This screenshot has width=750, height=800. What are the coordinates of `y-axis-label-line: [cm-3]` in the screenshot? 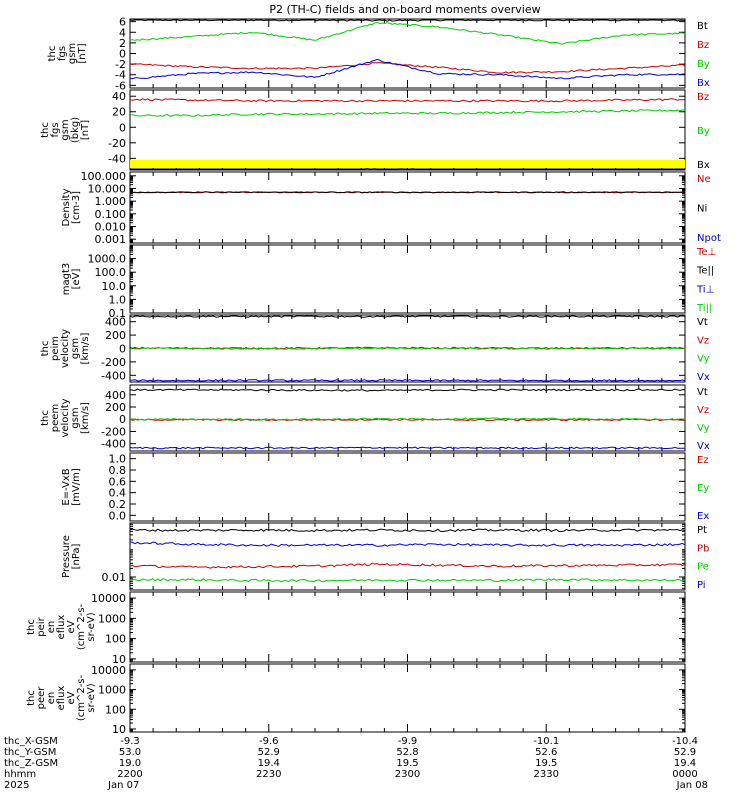 It's located at (76, 207).